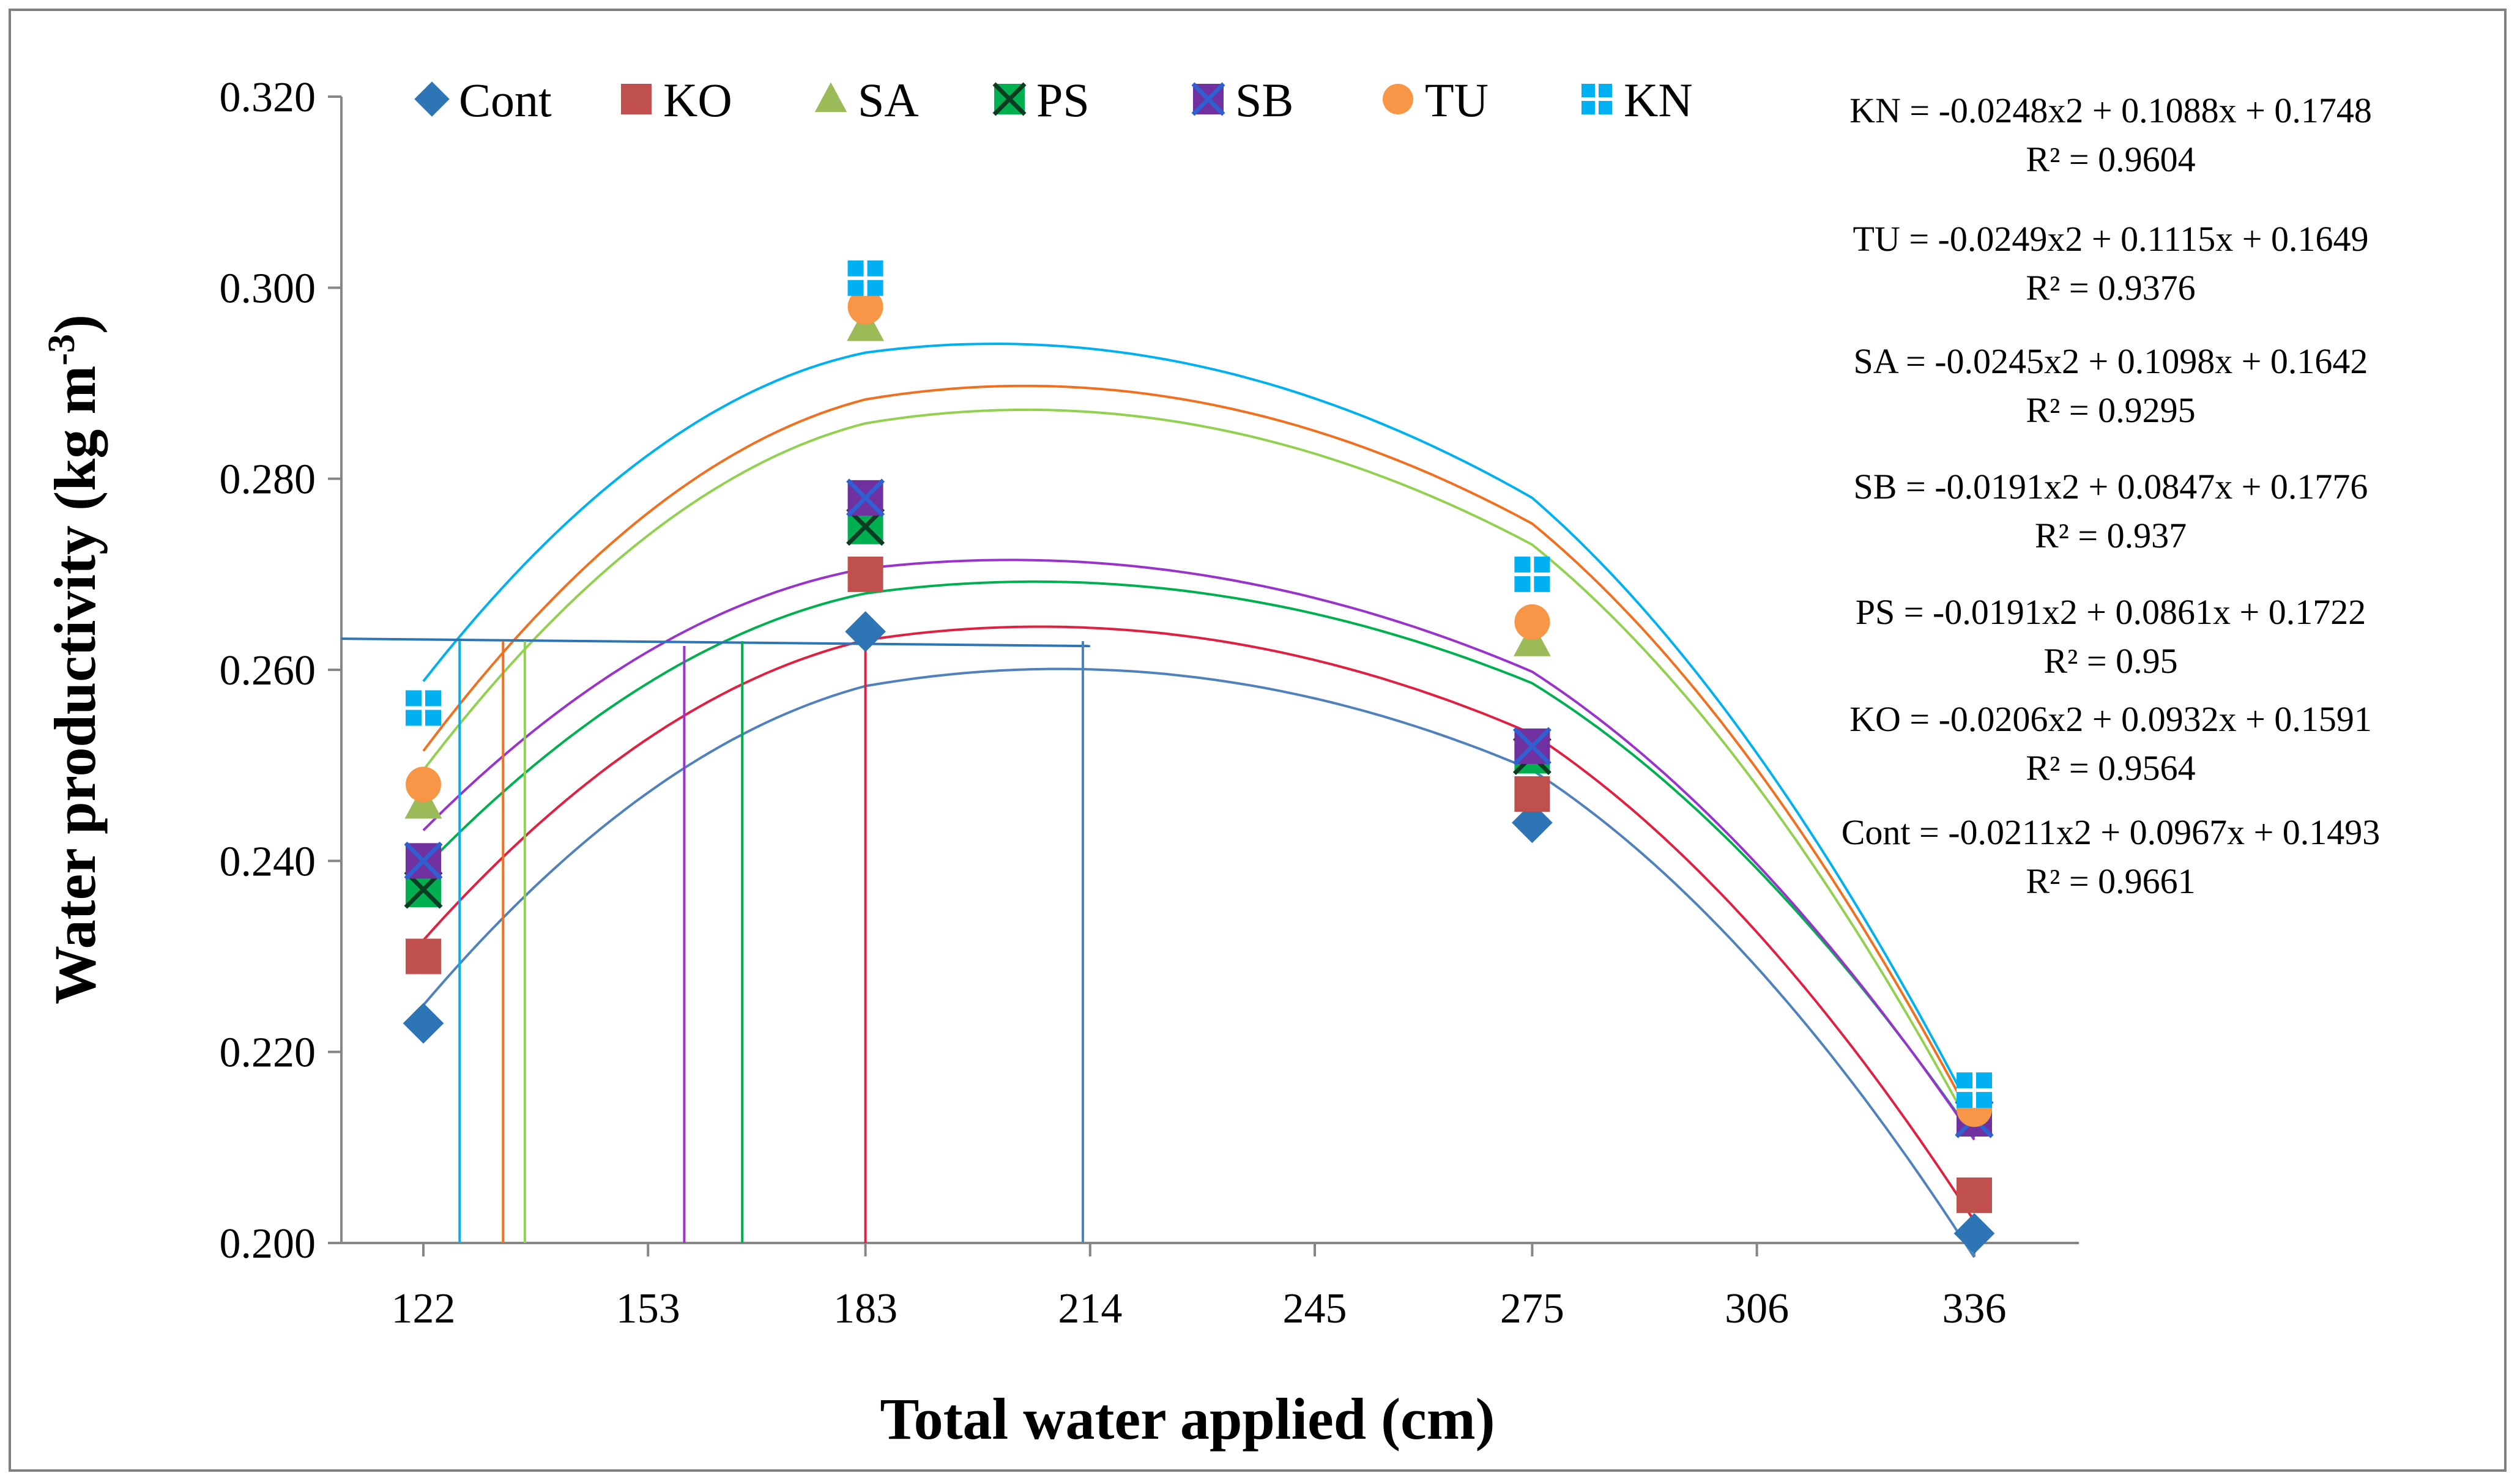 Image resolution: width=2520 pixels, height=1484 pixels. I want to click on x-tick-label: 336, so click(1974, 1308).